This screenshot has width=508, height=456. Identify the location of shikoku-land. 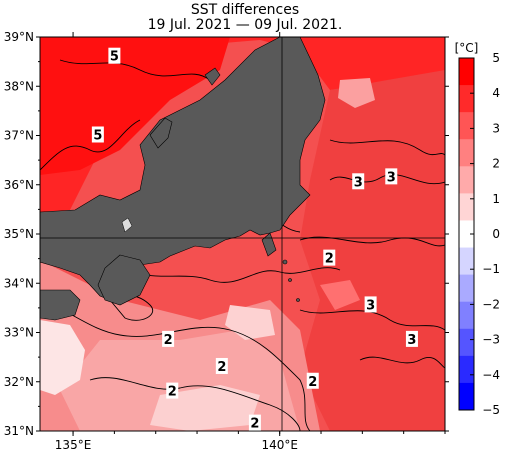
(60, 305).